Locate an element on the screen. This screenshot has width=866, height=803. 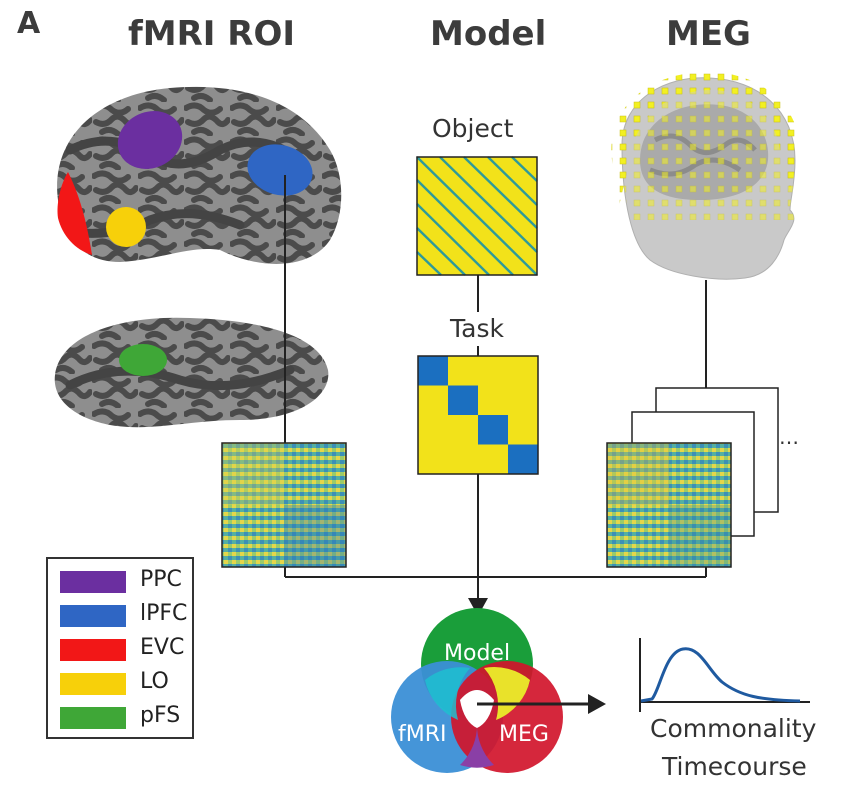
venn-label-fmri: fMRI is located at coordinates (422, 734).